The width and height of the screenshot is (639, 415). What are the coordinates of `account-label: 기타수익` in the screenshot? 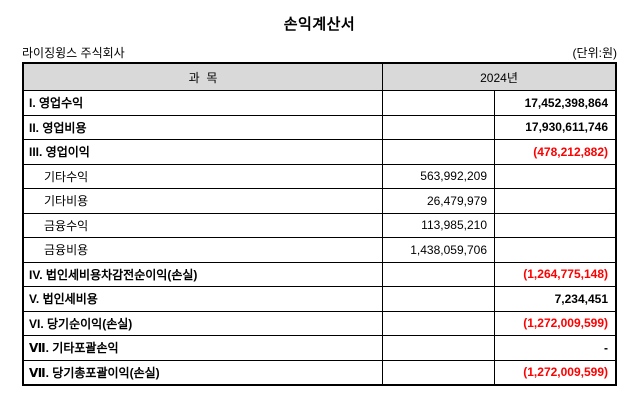 It's located at (203, 176).